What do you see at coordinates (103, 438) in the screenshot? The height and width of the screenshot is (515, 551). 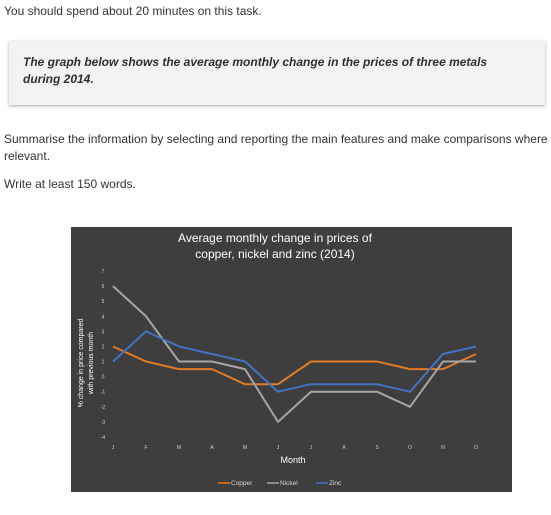 I see `y-tick-label: -4` at bounding box center [103, 438].